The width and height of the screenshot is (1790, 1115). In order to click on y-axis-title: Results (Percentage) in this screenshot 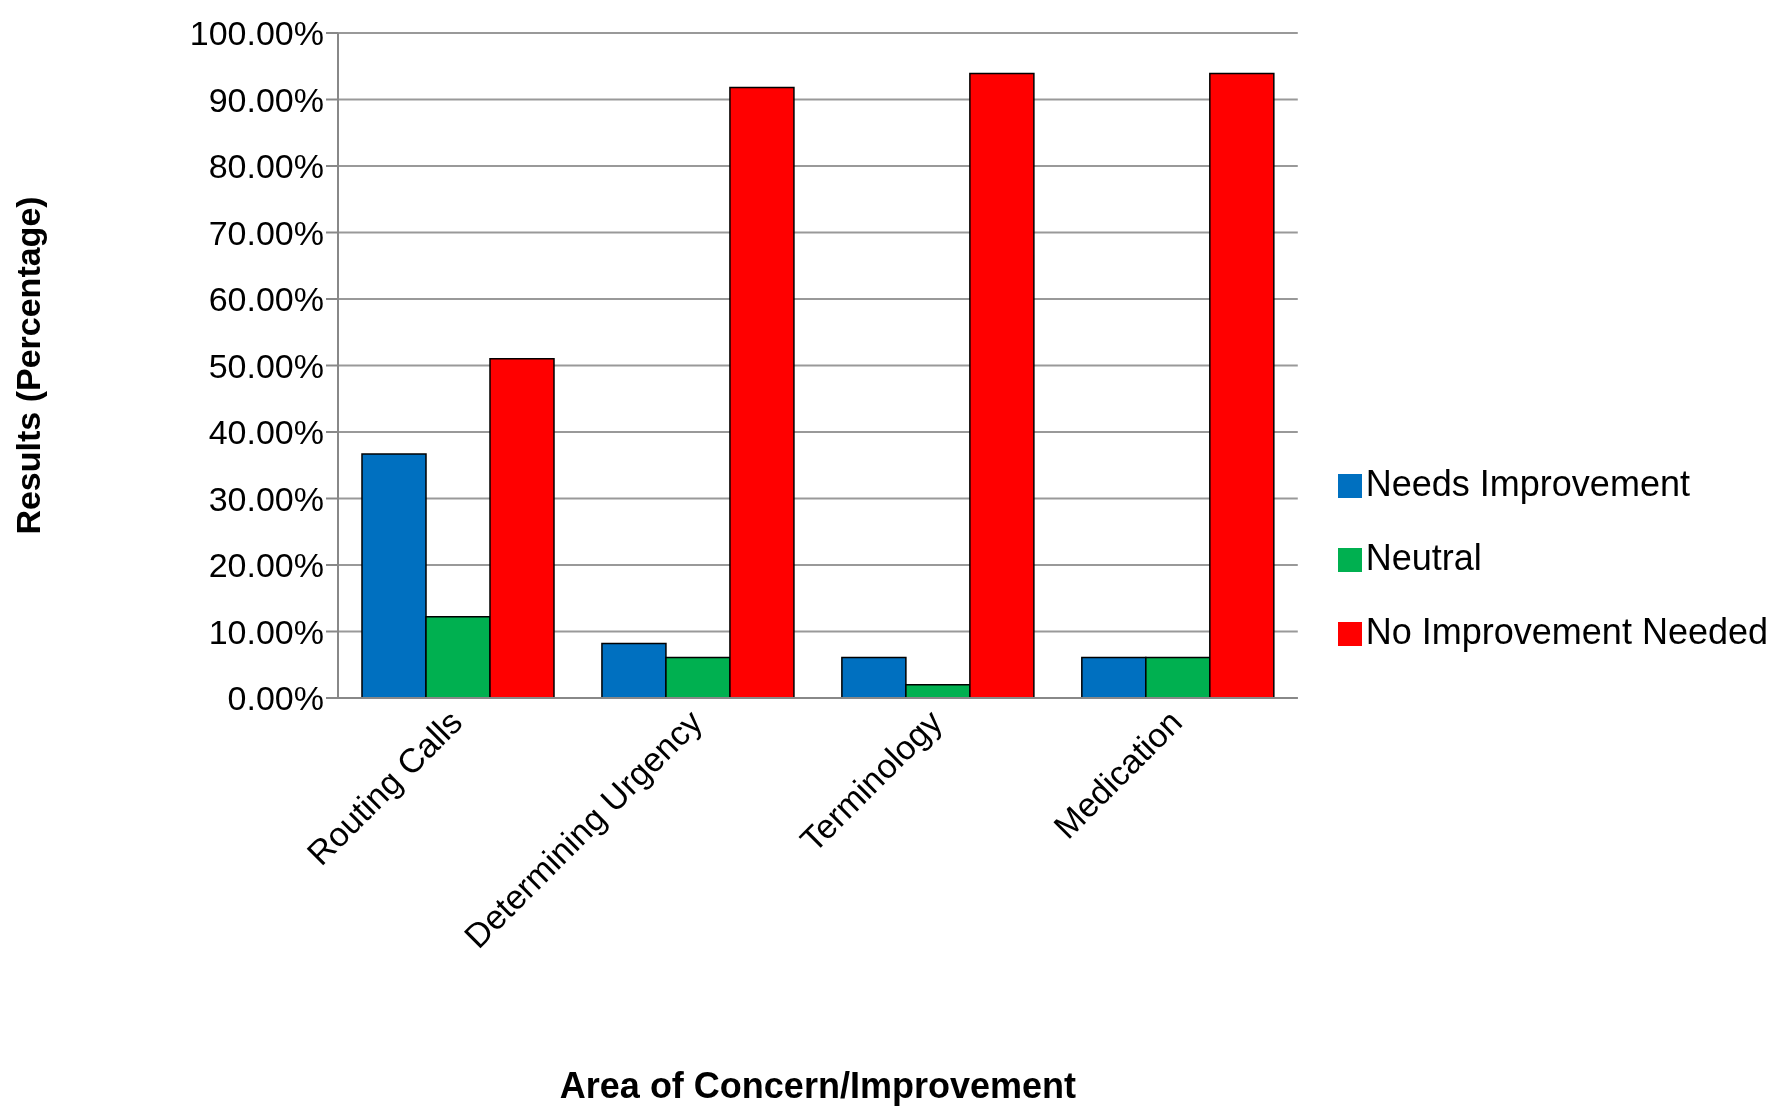, I will do `click(28, 365)`.